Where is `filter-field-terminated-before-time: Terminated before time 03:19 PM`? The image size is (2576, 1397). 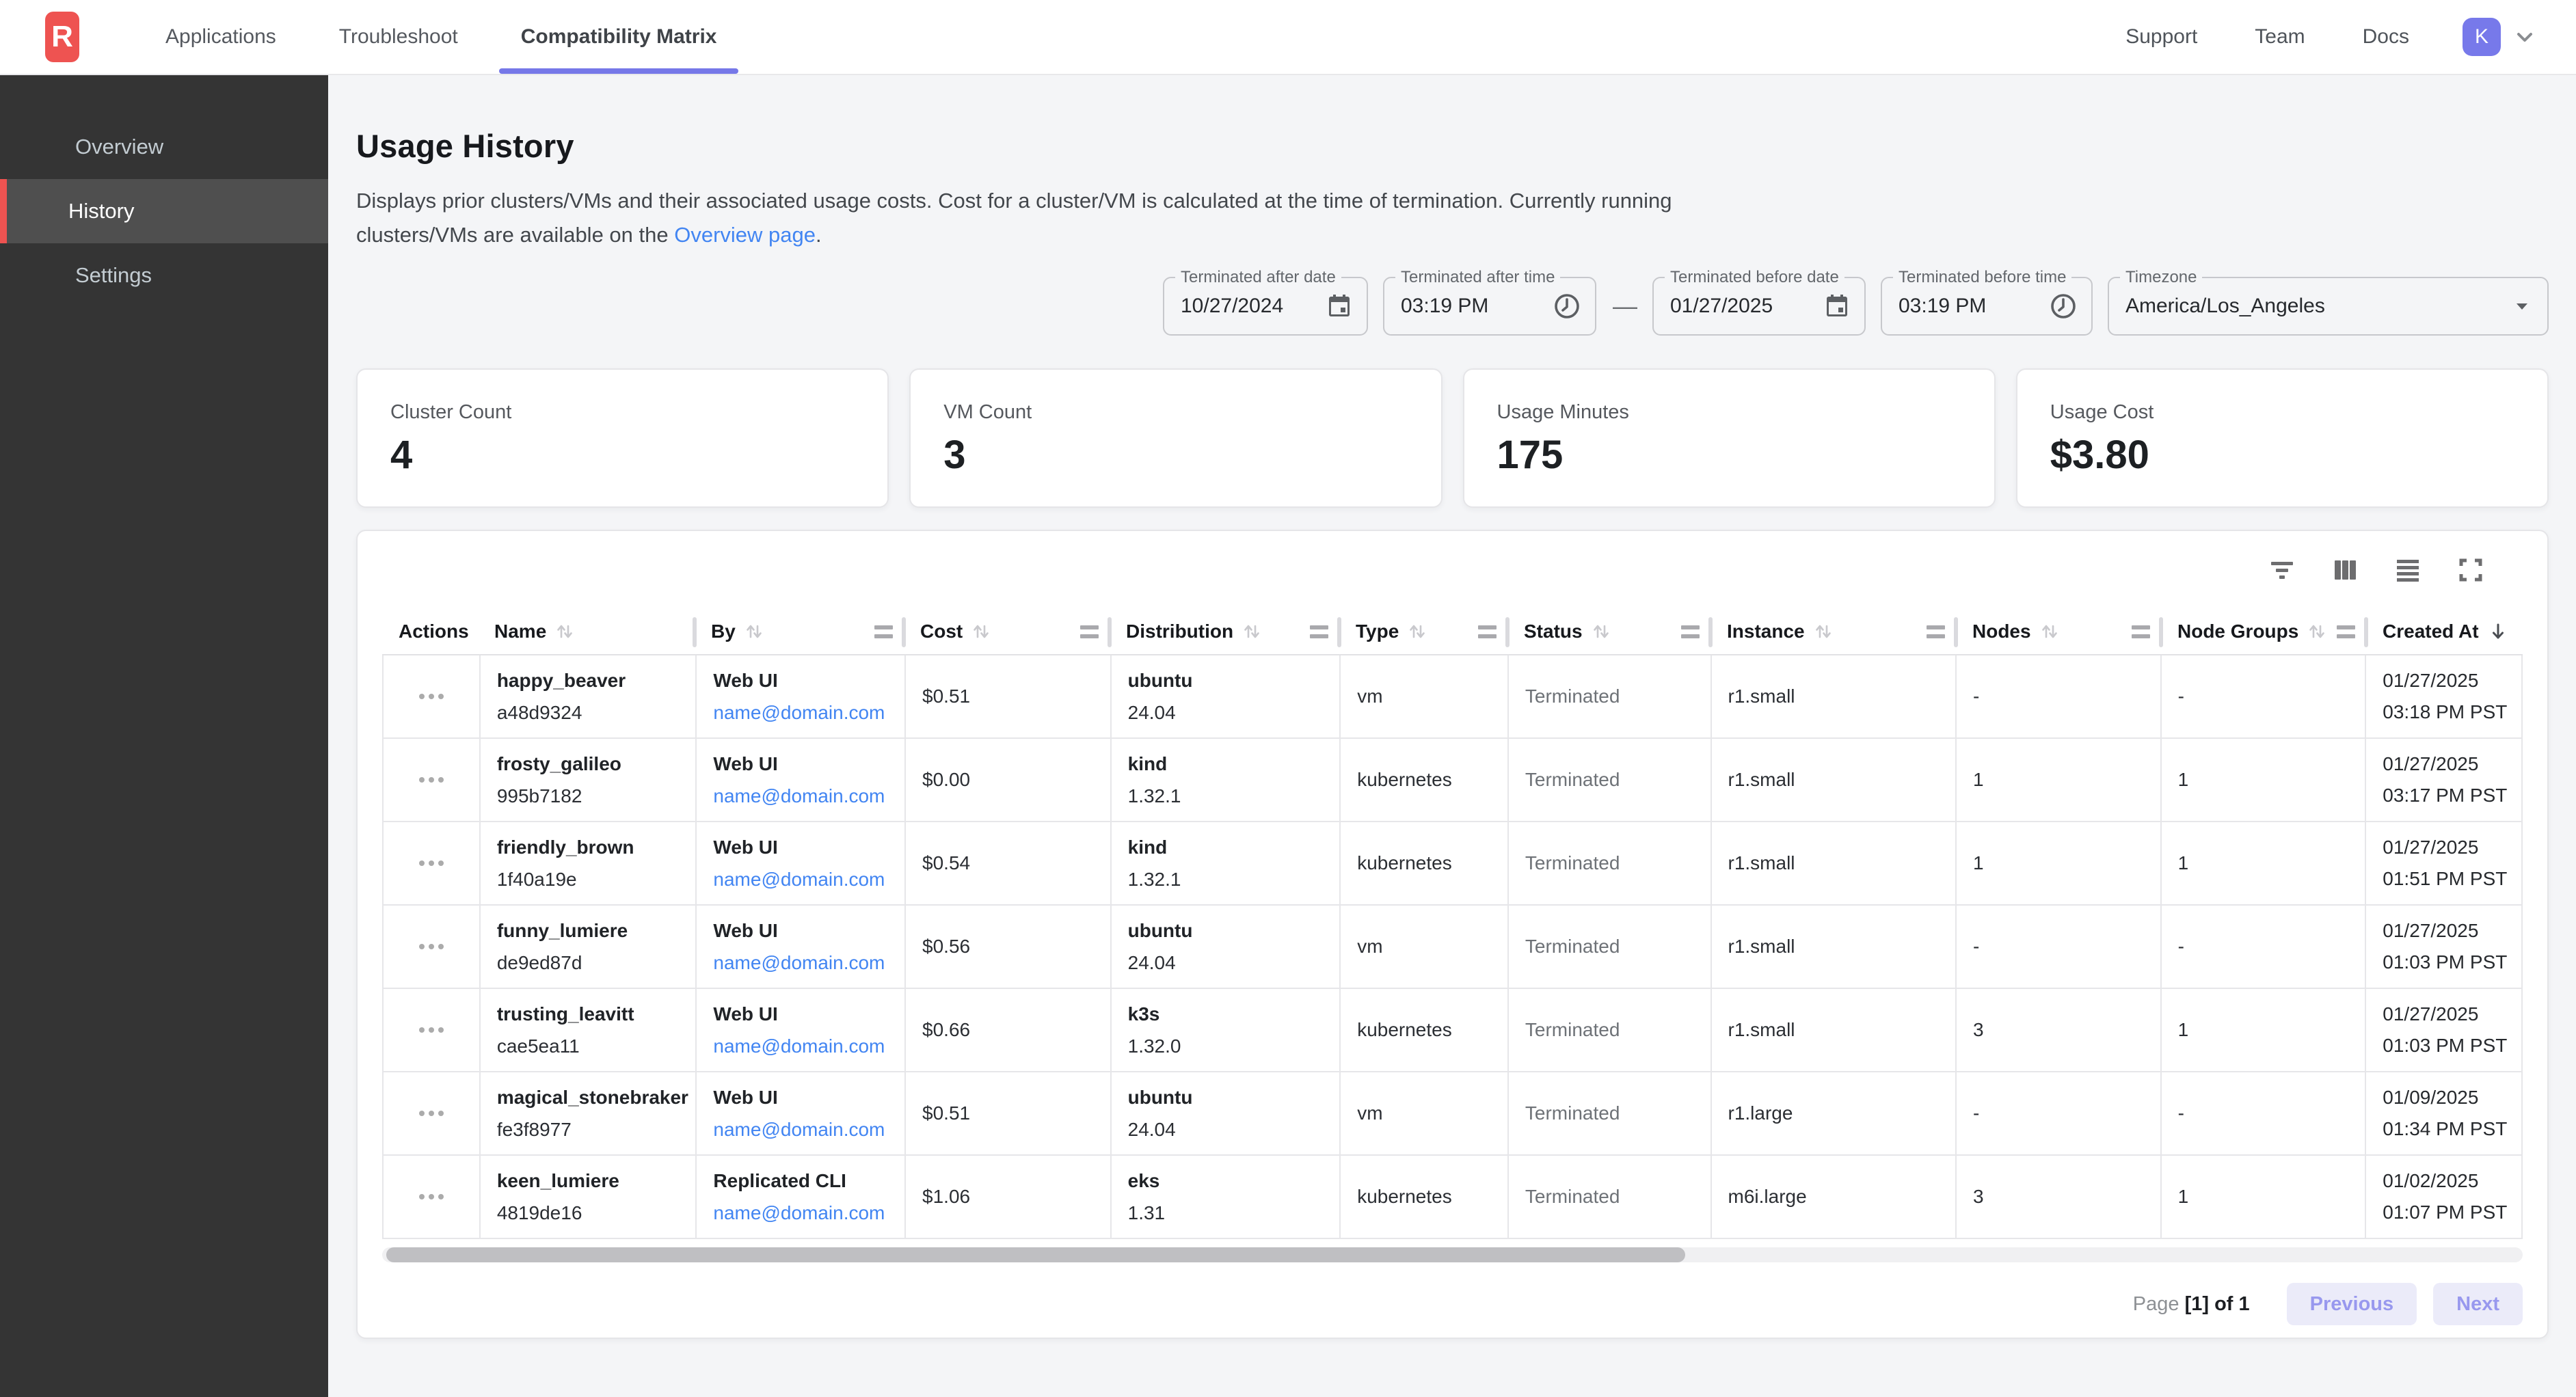
filter-field-terminated-before-time: Terminated before time 03:19 PM is located at coordinates (1987, 302).